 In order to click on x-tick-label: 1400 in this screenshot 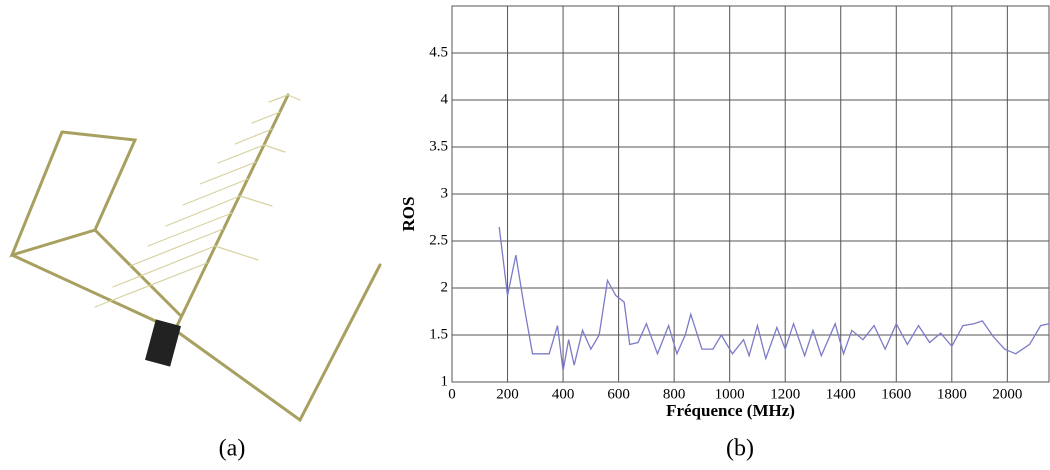, I will do `click(841, 394)`.